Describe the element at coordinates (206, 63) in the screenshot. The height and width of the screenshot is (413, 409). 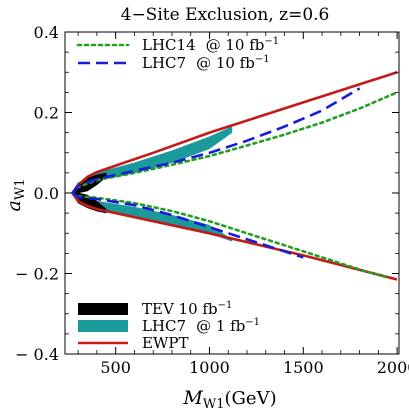
I see `legend-label: LHC7 @ 10 fb−1` at that location.